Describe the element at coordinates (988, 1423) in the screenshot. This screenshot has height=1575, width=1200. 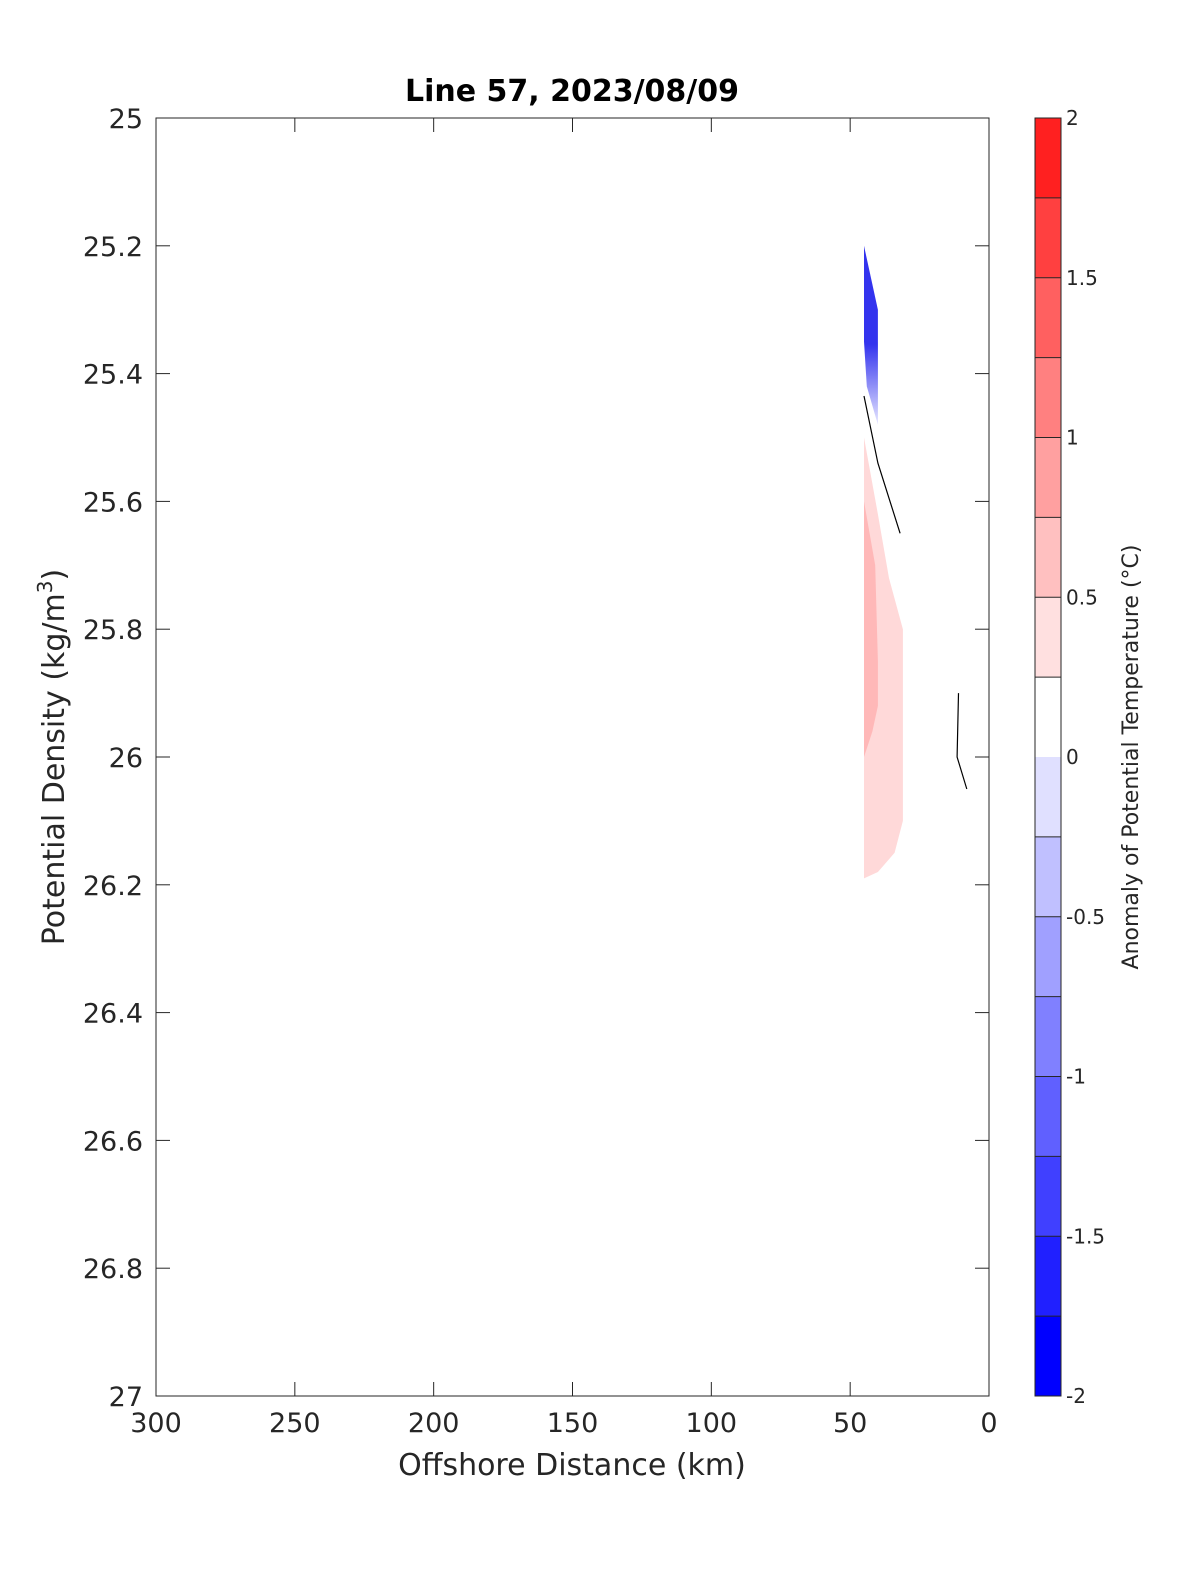
I see `x-tick-label: 0` at that location.